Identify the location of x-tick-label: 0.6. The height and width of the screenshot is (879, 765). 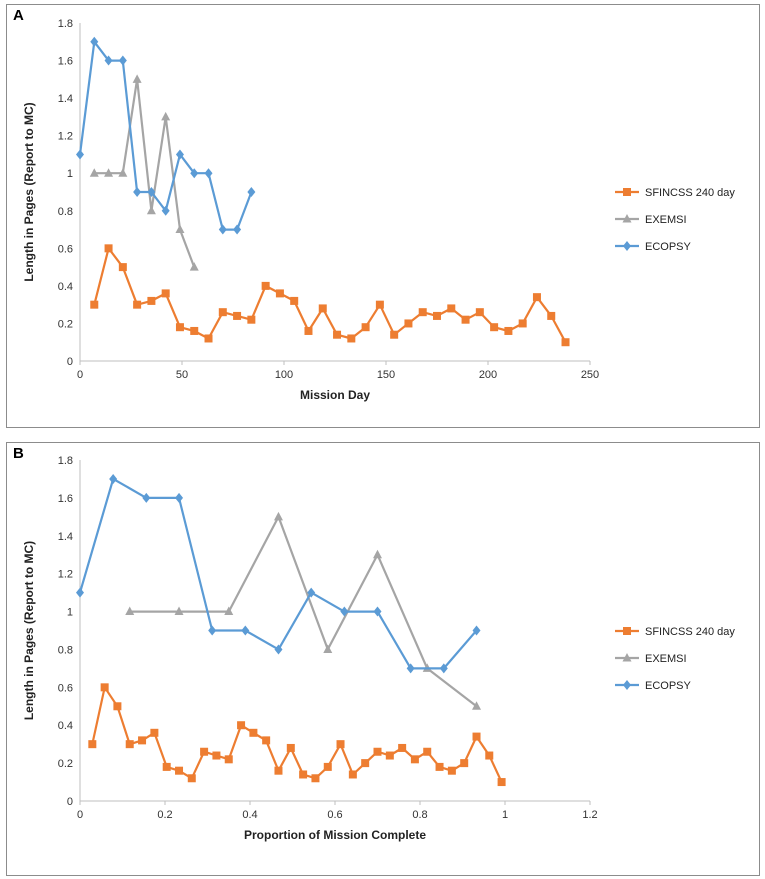
(334, 815).